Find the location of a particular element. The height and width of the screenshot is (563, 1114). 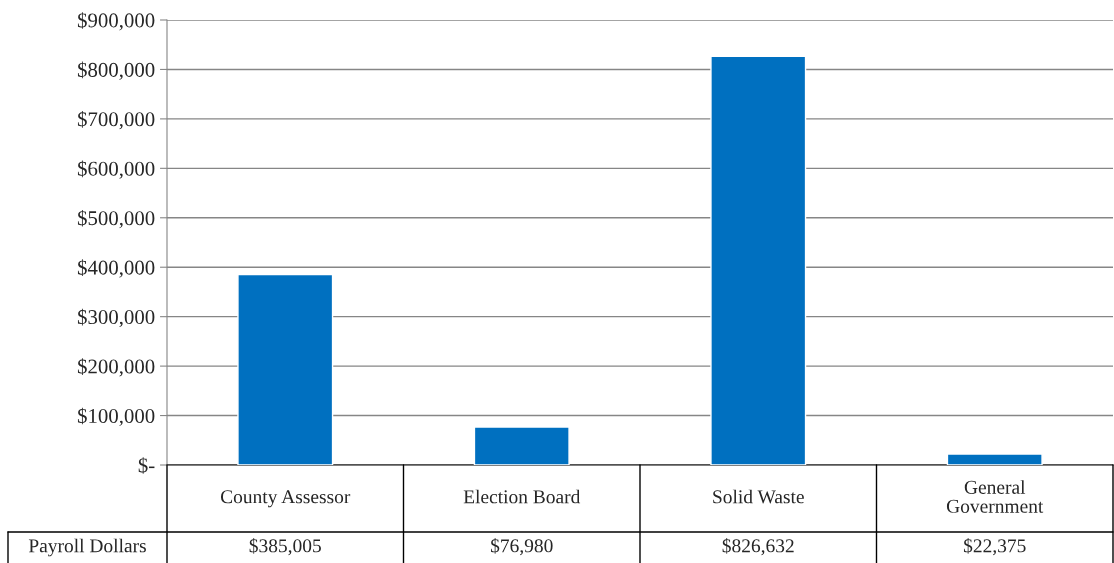

y-tick-label: $- is located at coordinates (146, 465).